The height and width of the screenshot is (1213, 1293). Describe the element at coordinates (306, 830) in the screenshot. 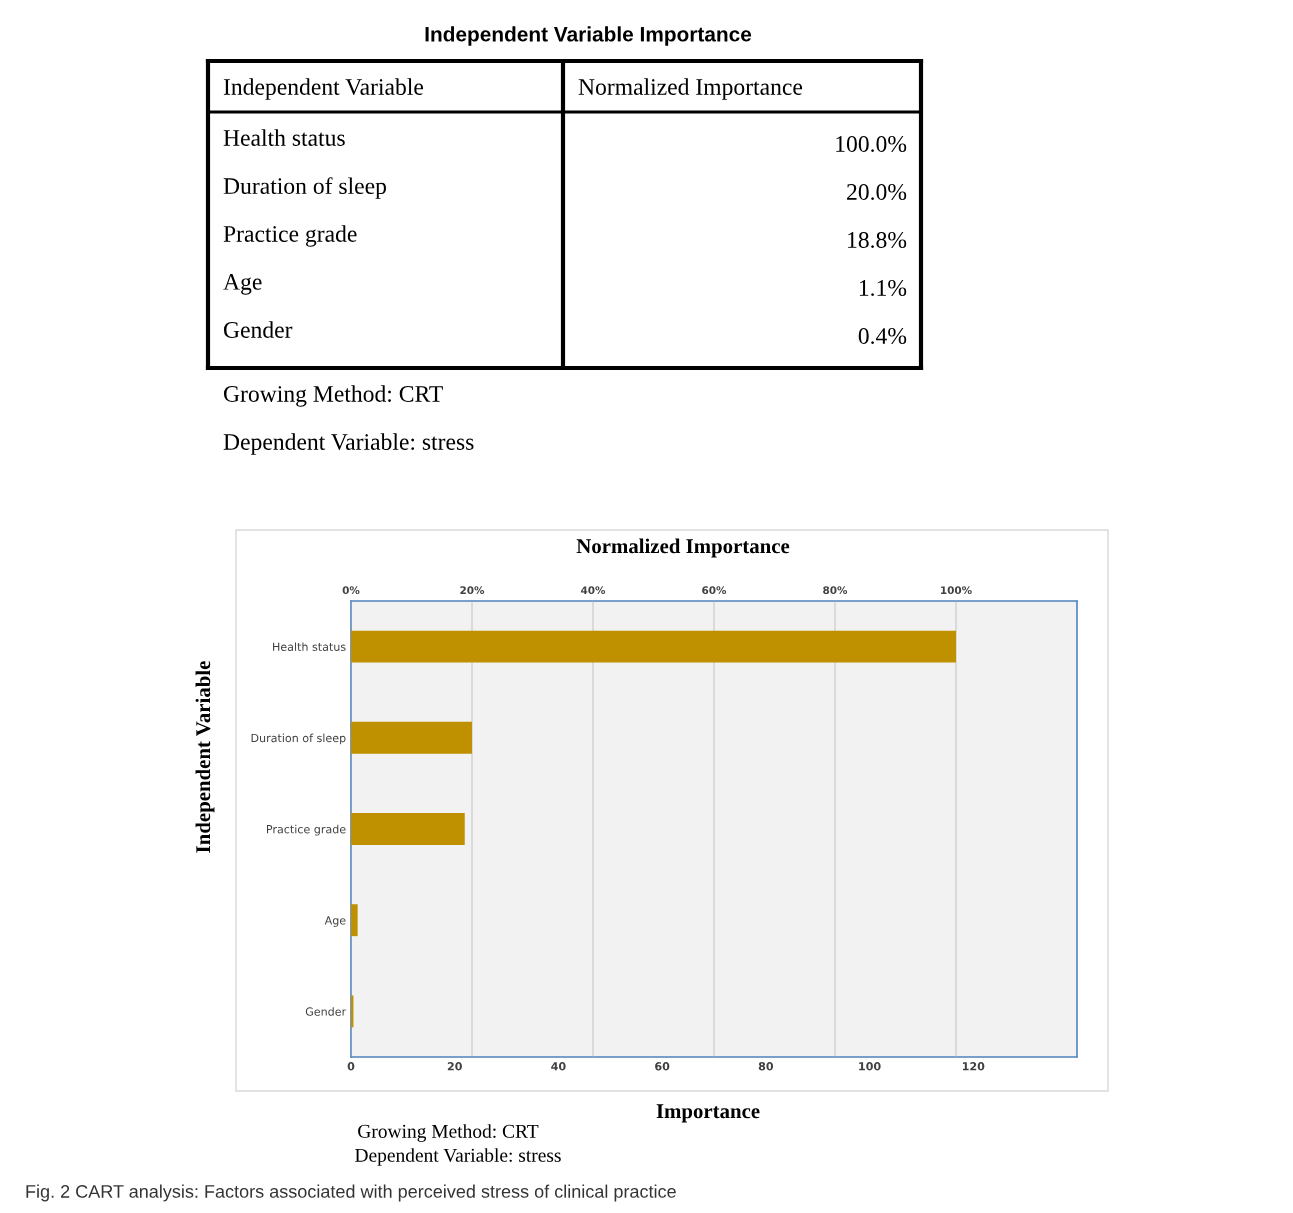

I see `y-tick-label: Practice grade` at that location.